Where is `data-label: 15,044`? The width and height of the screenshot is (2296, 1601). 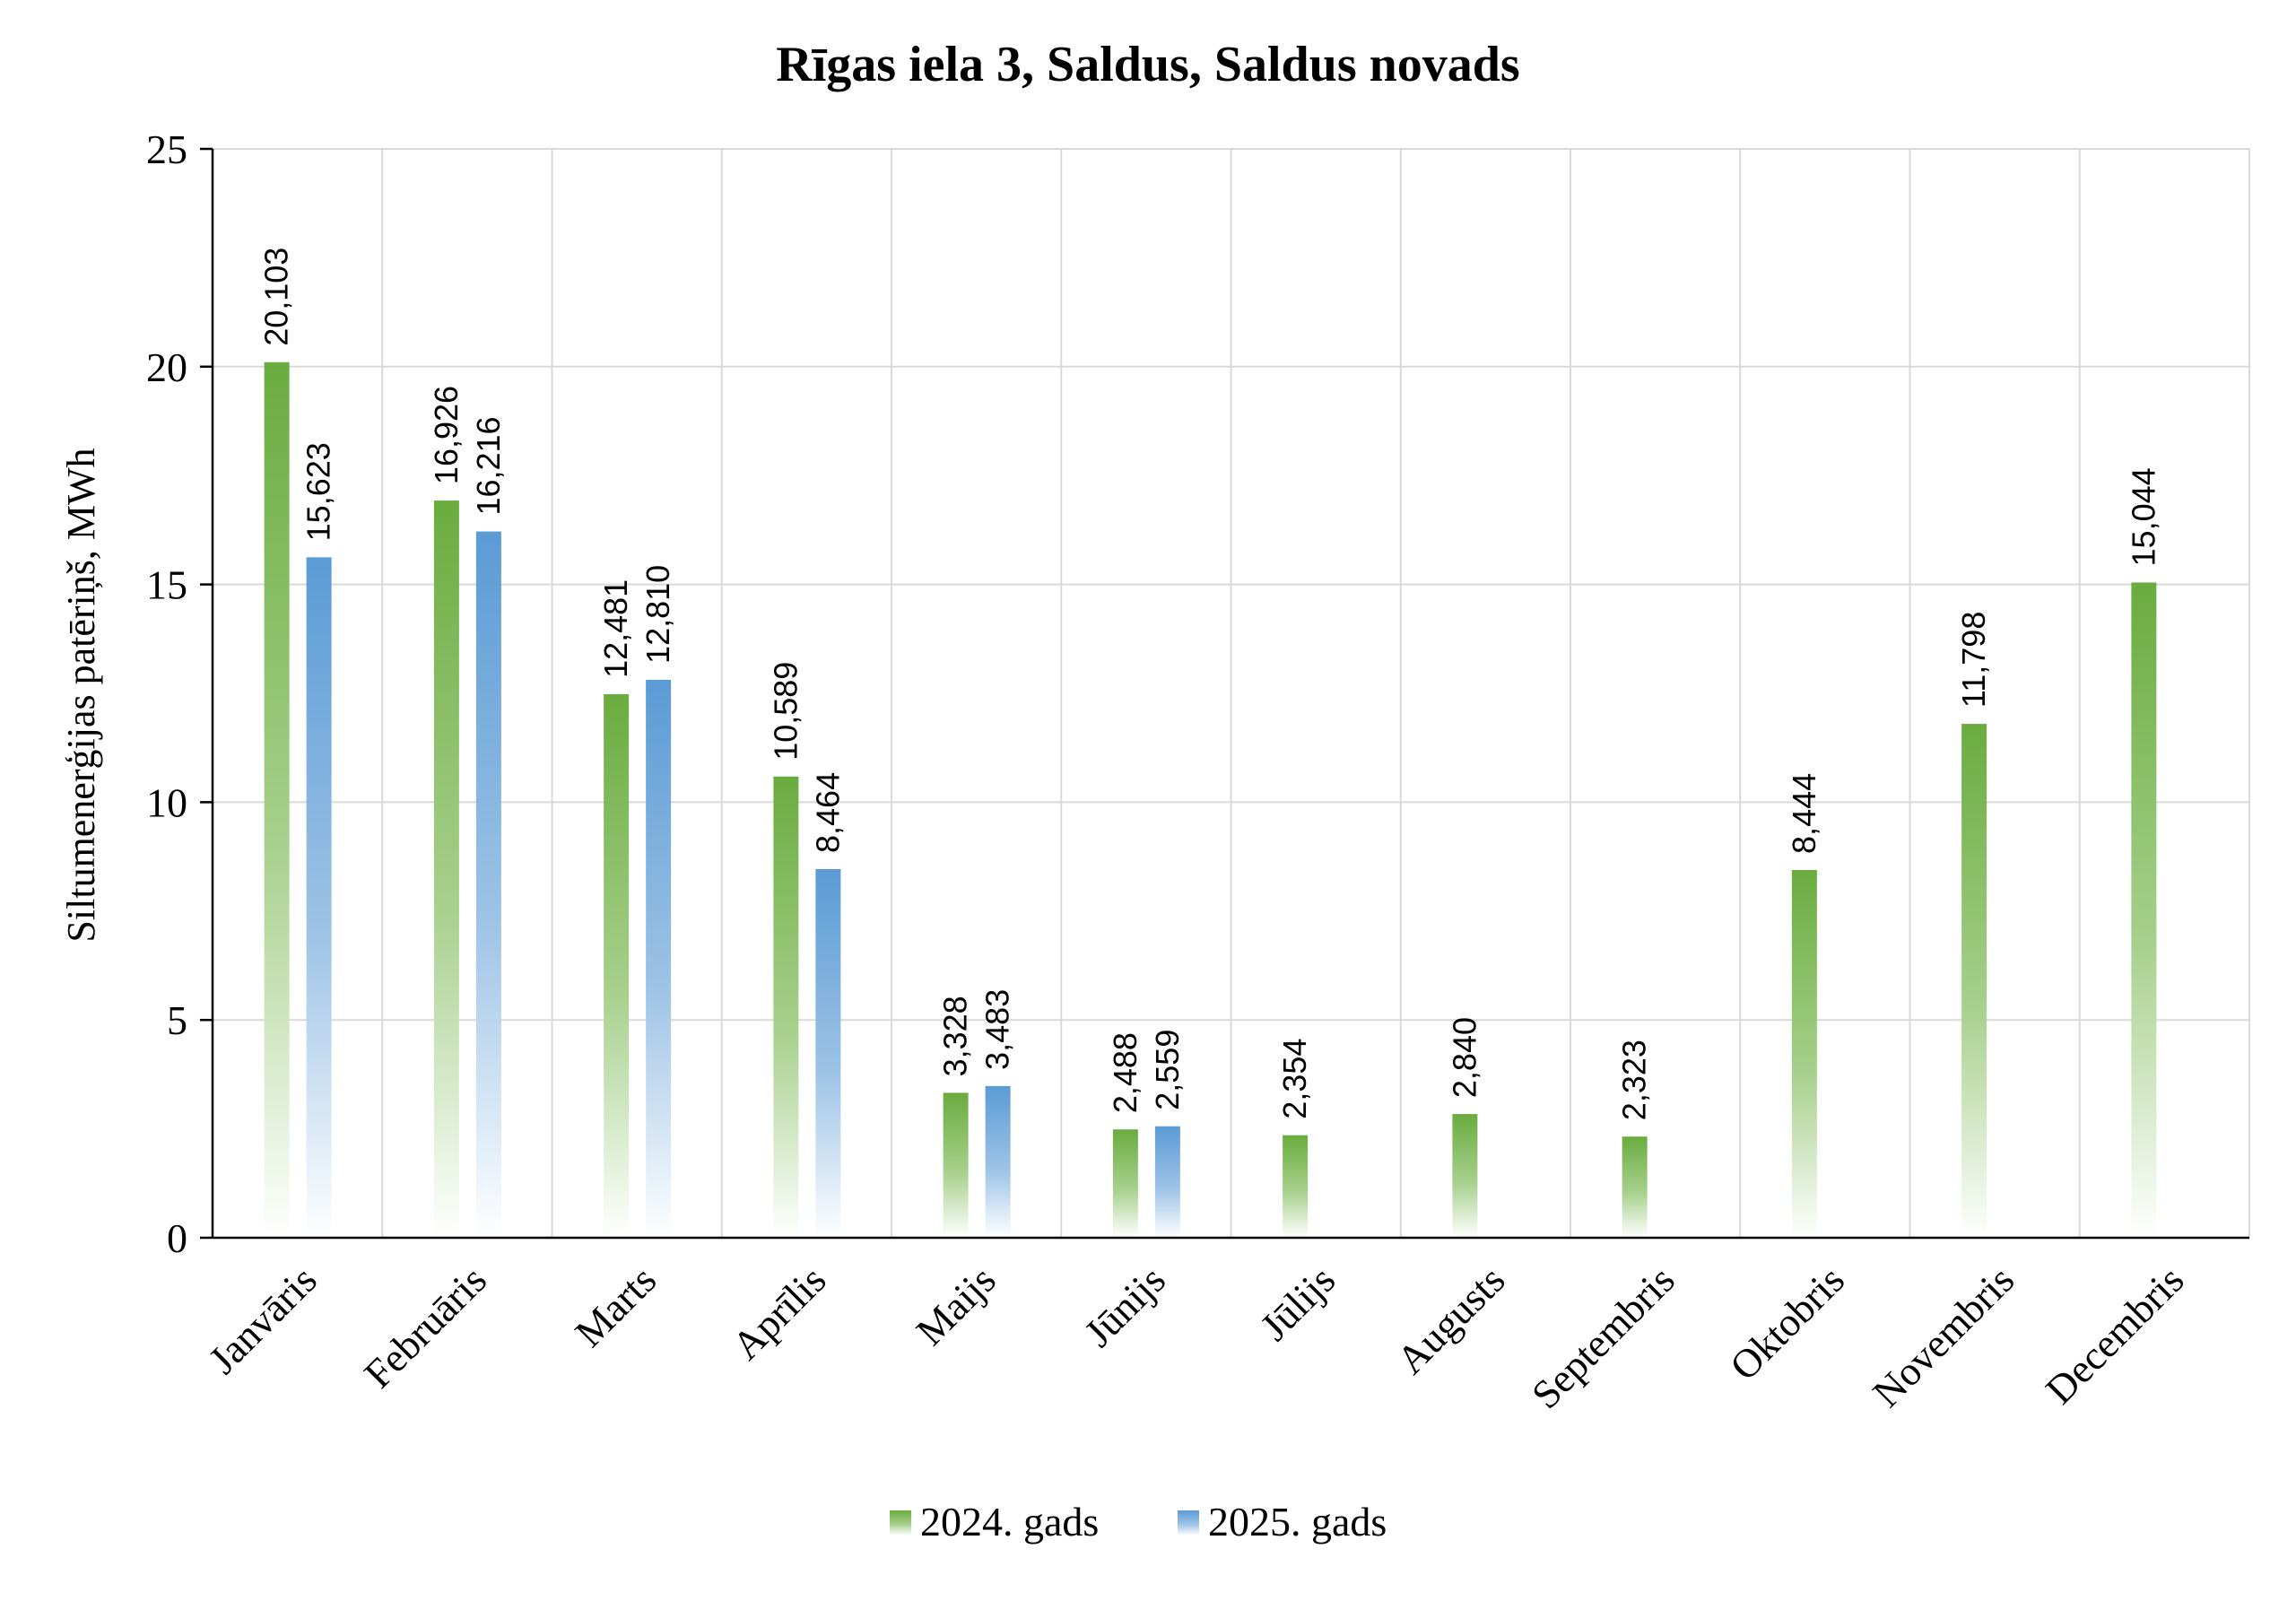
data-label: 15,044 is located at coordinates (2143, 516).